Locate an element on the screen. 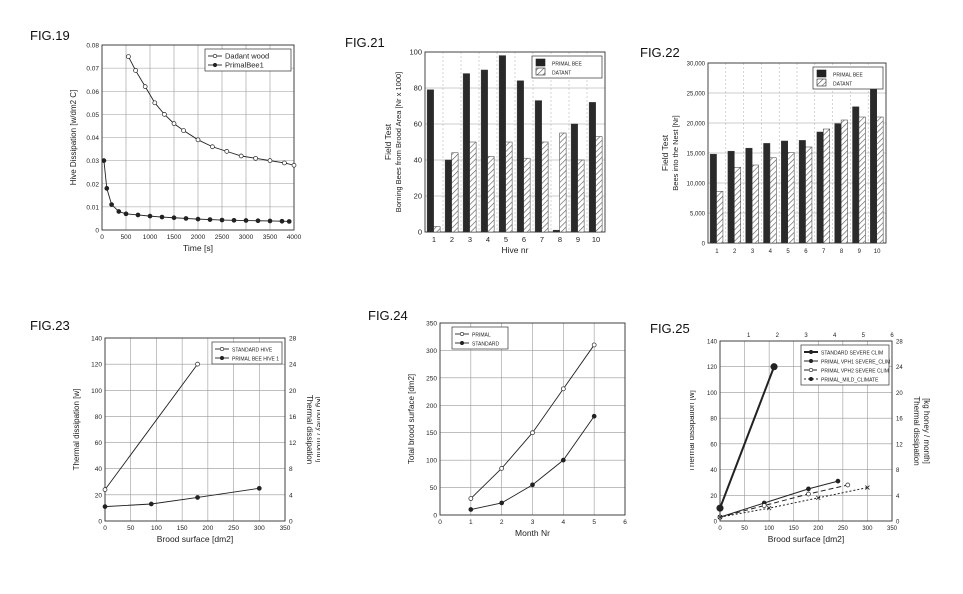  x-tick-label: 3500 is located at coordinates (270, 237).